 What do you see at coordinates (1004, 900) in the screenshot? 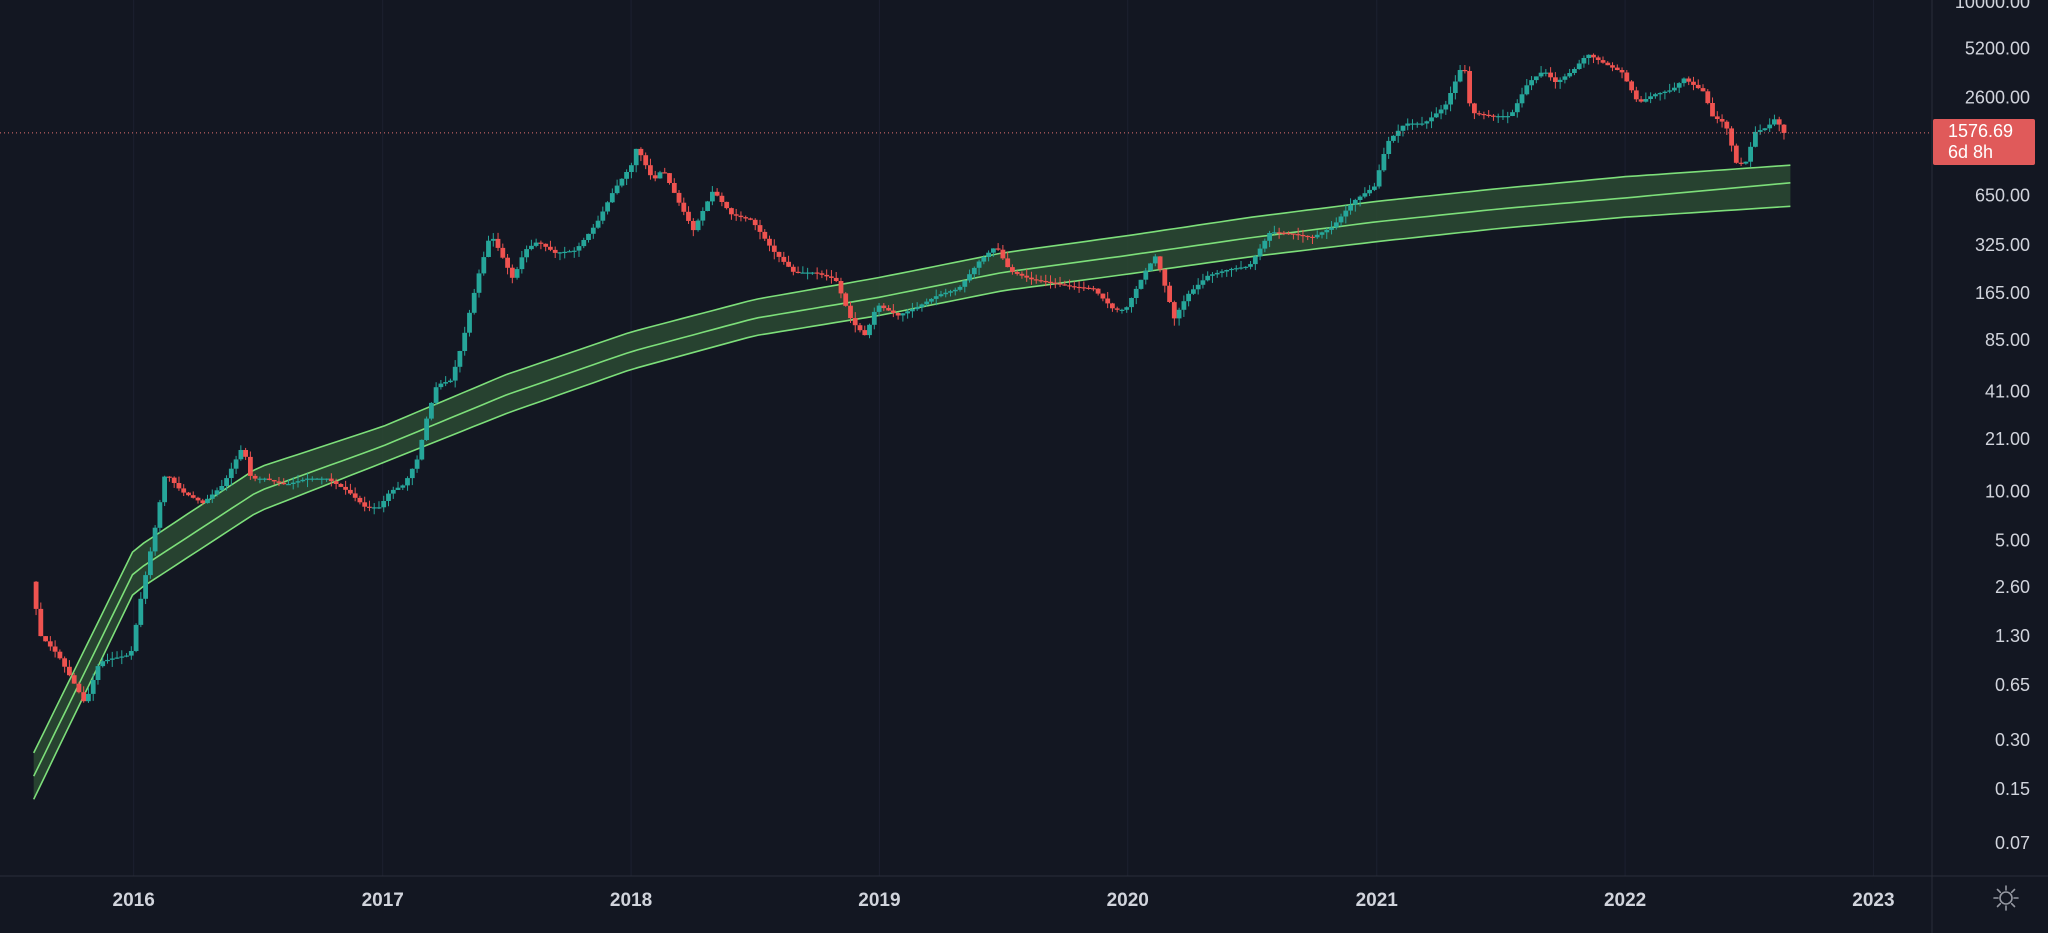
I see `time-axis: 2016 2017 2018 2019 2020 2021 2022 2023` at bounding box center [1004, 900].